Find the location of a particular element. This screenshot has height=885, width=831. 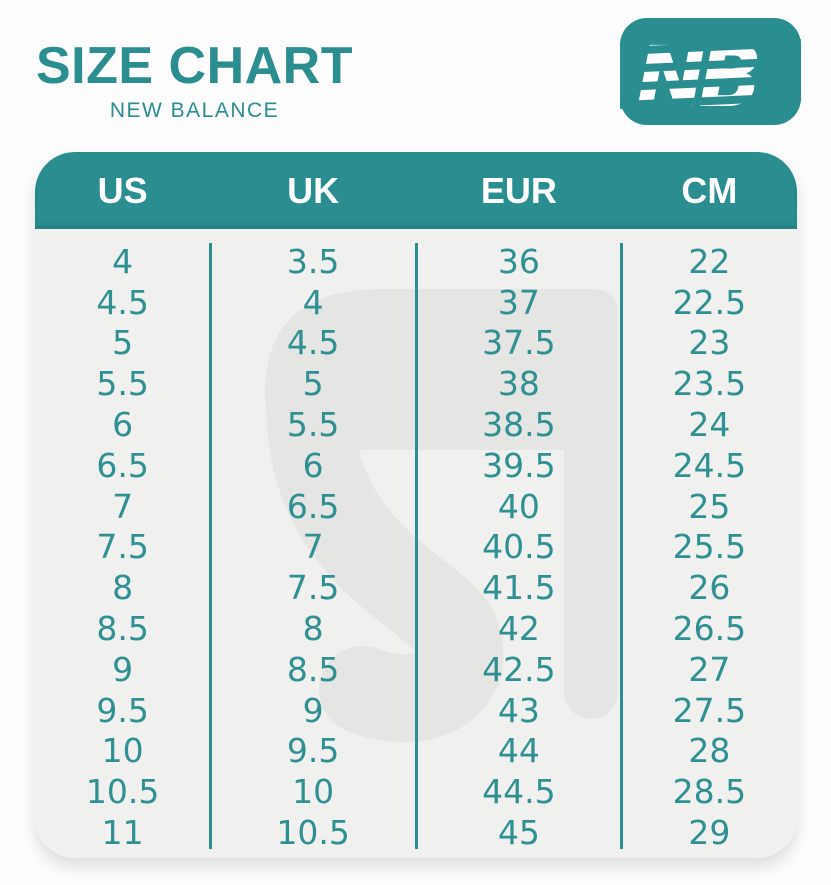

size-cell: 36 is located at coordinates (518, 261).